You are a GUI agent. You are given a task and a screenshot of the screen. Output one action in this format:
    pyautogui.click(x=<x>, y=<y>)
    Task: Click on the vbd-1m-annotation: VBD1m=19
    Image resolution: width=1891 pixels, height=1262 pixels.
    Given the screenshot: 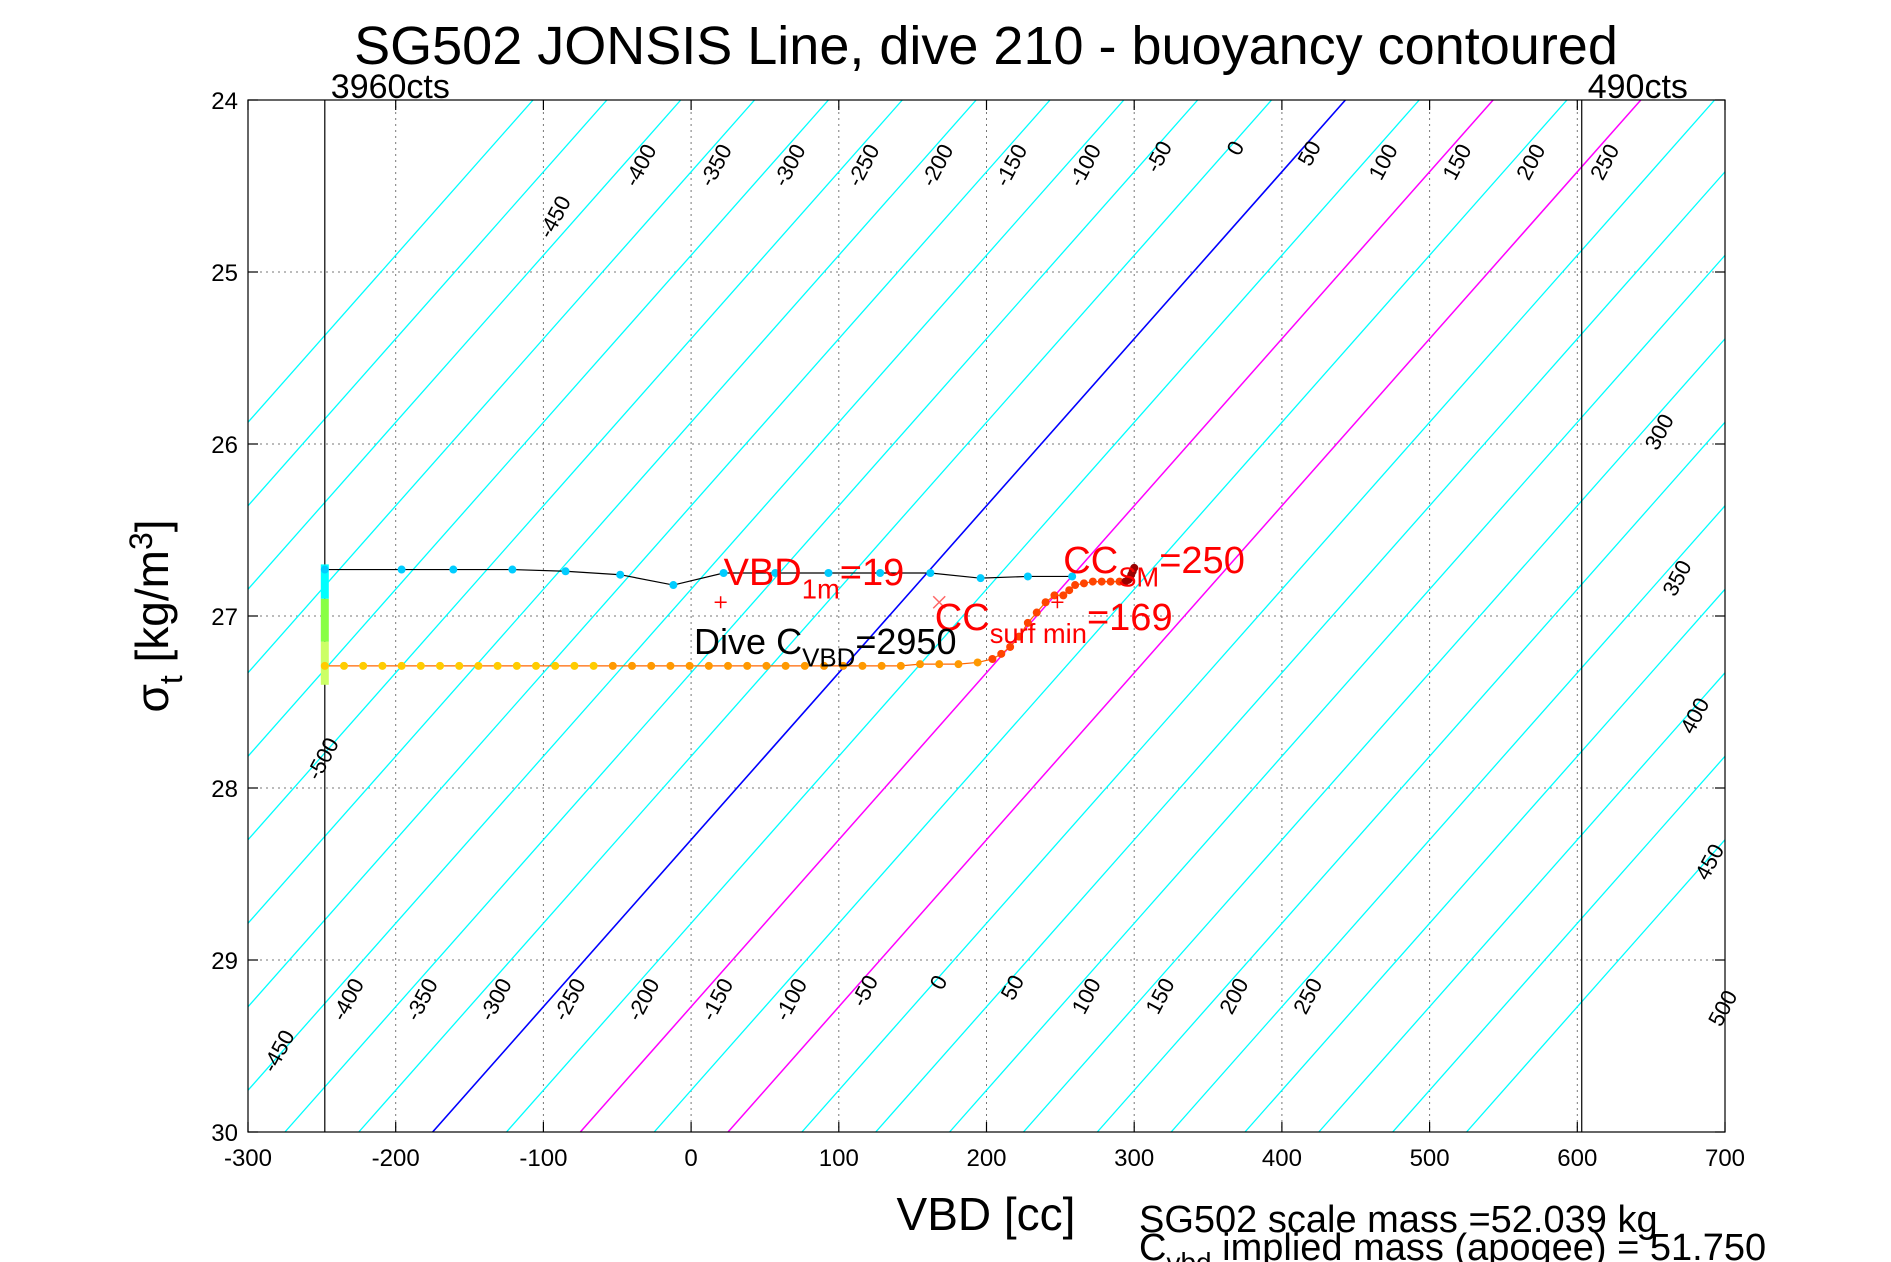 What is the action you would take?
    pyautogui.click(x=814, y=578)
    